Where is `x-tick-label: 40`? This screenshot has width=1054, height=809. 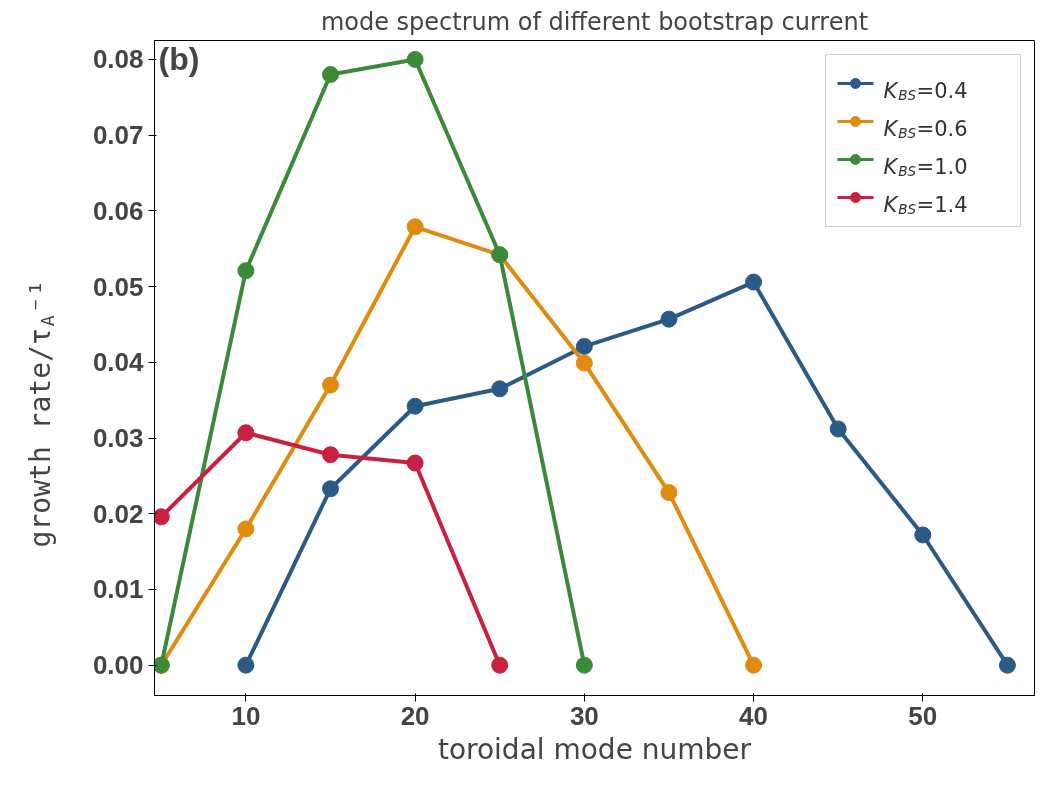 x-tick-label: 40 is located at coordinates (754, 715).